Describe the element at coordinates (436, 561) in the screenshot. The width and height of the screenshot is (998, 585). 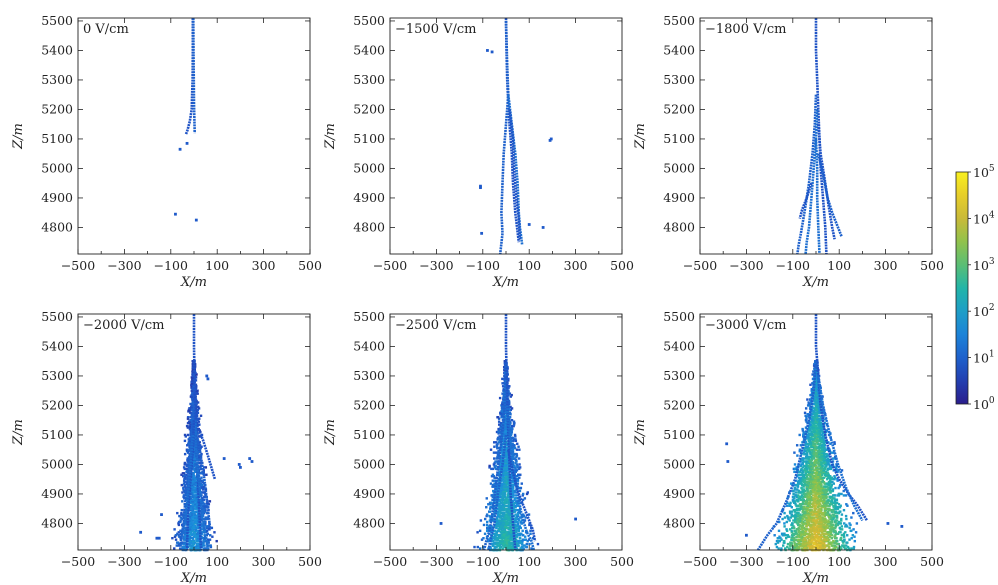
I see `x-tick-label: −300` at that location.